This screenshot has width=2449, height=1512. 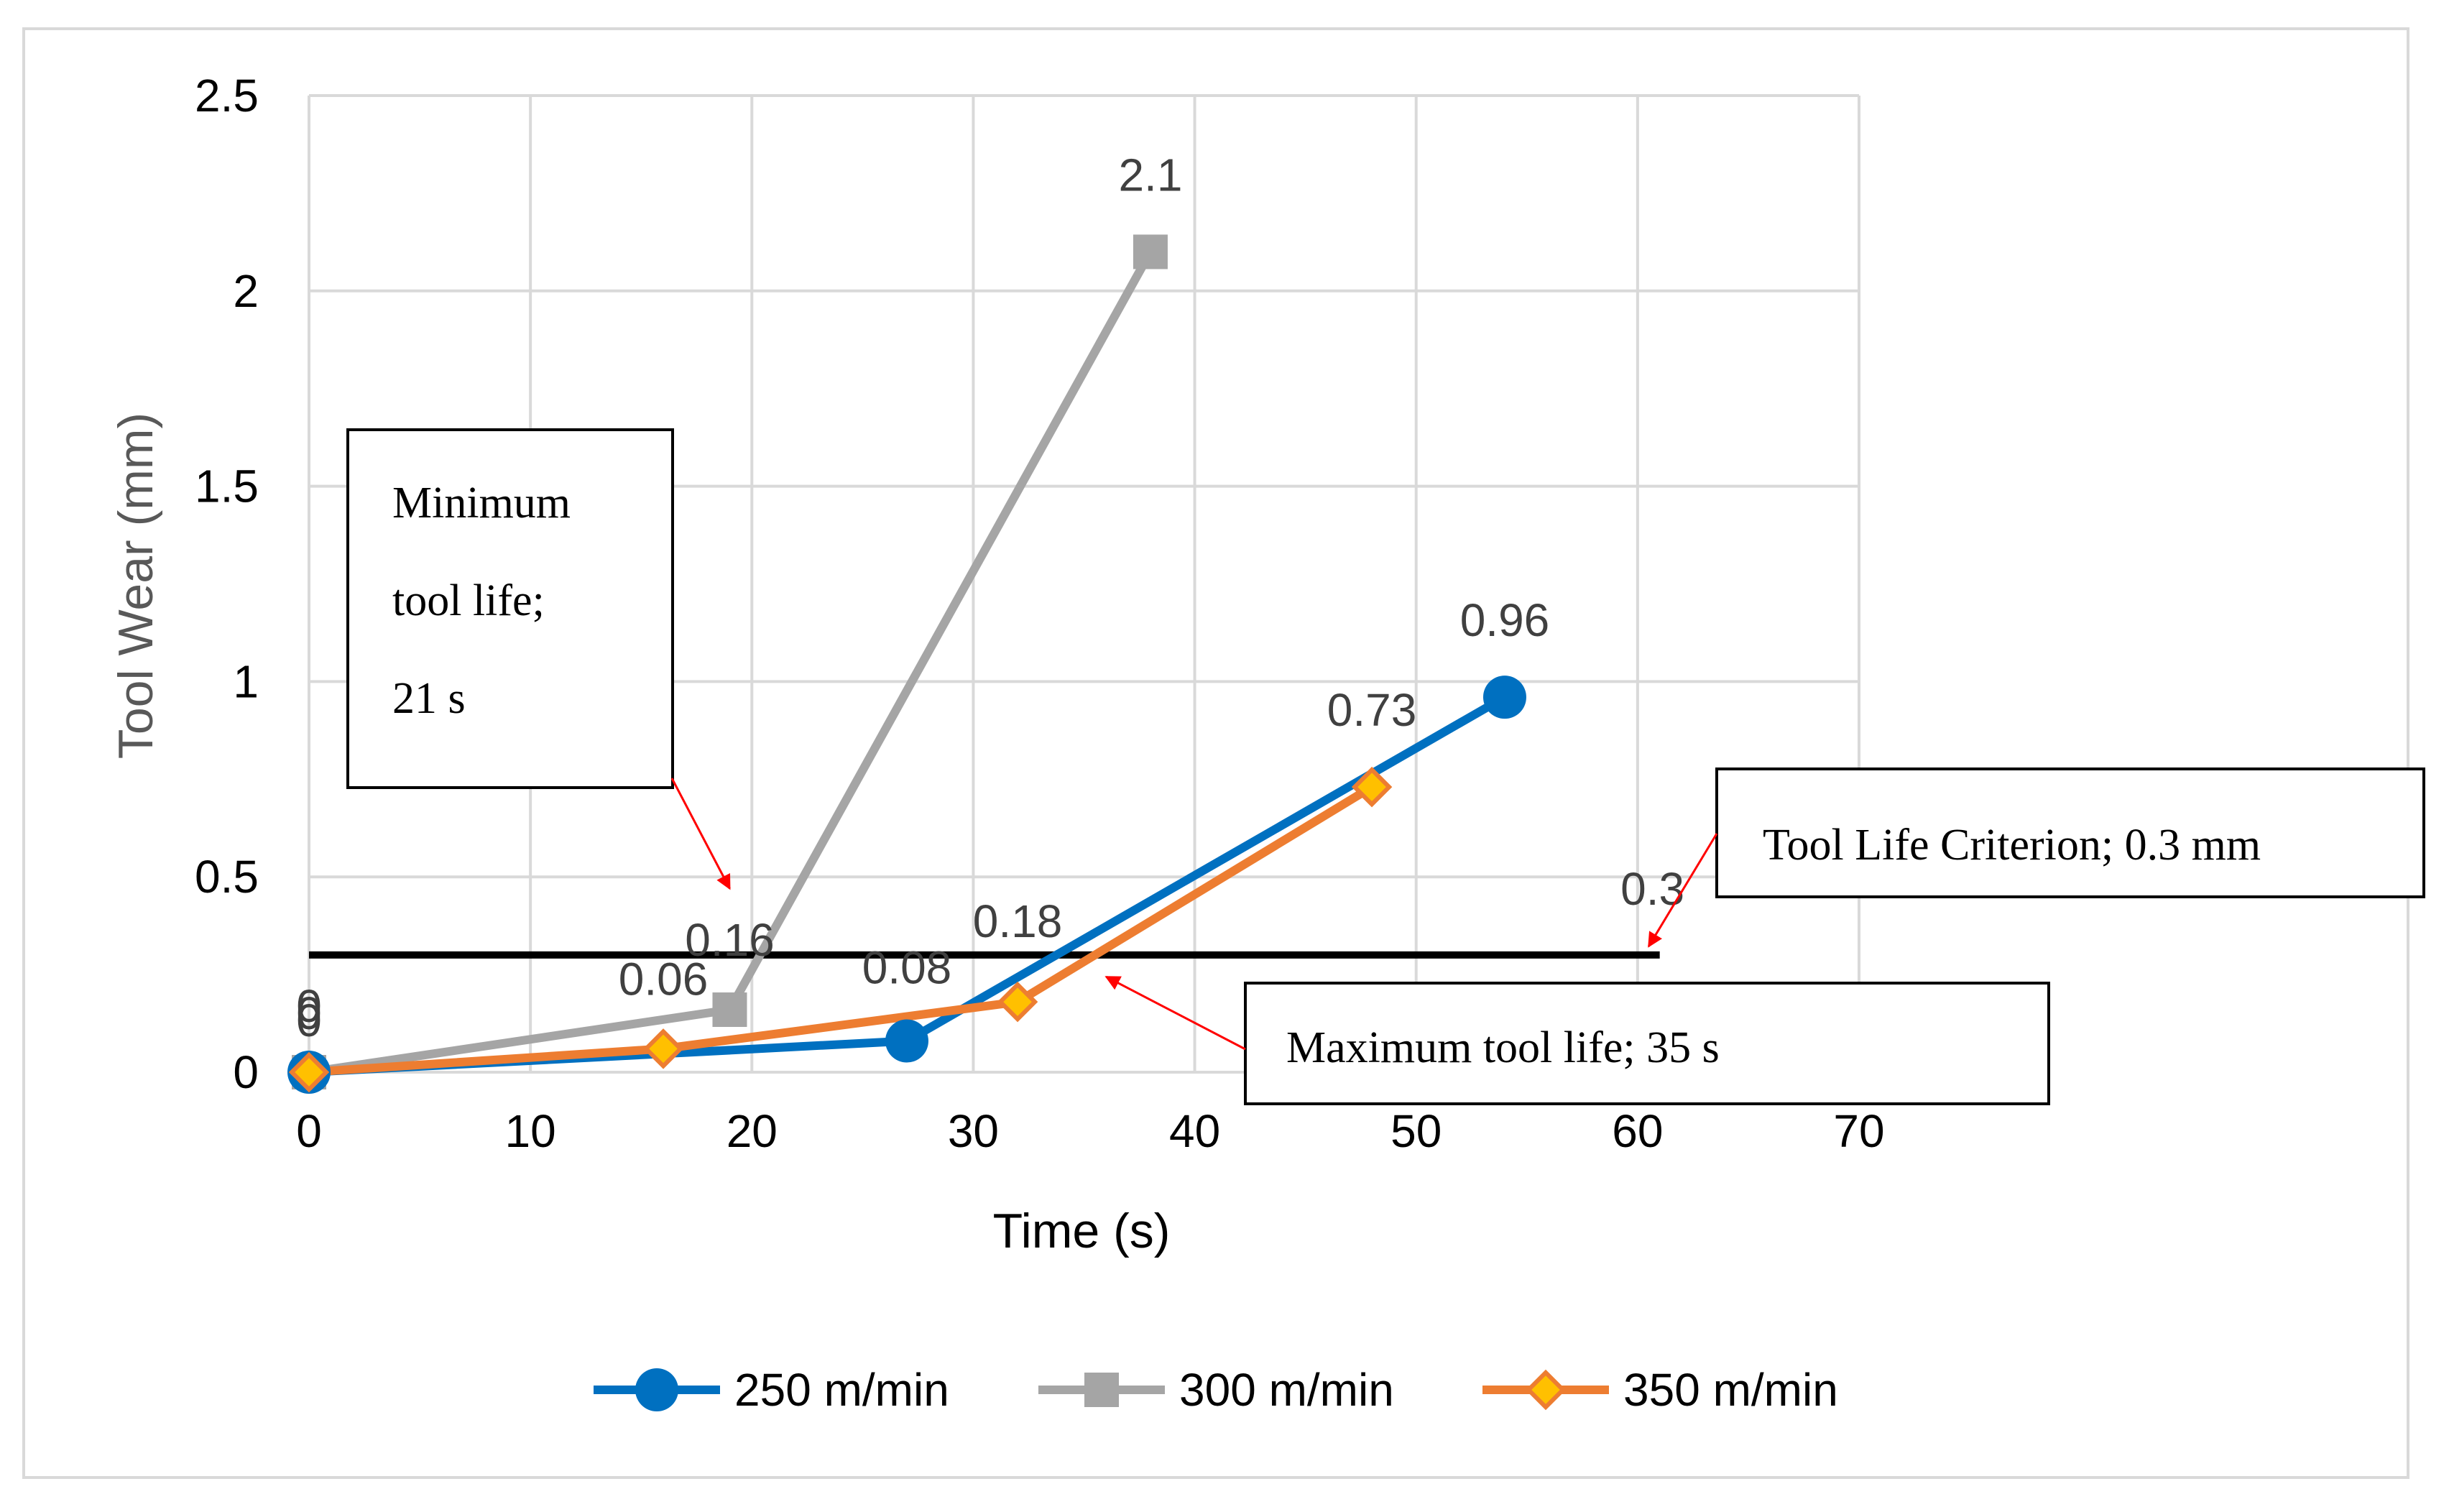 What do you see at coordinates (664, 979) in the screenshot?
I see `data-label: 0.06` at bounding box center [664, 979].